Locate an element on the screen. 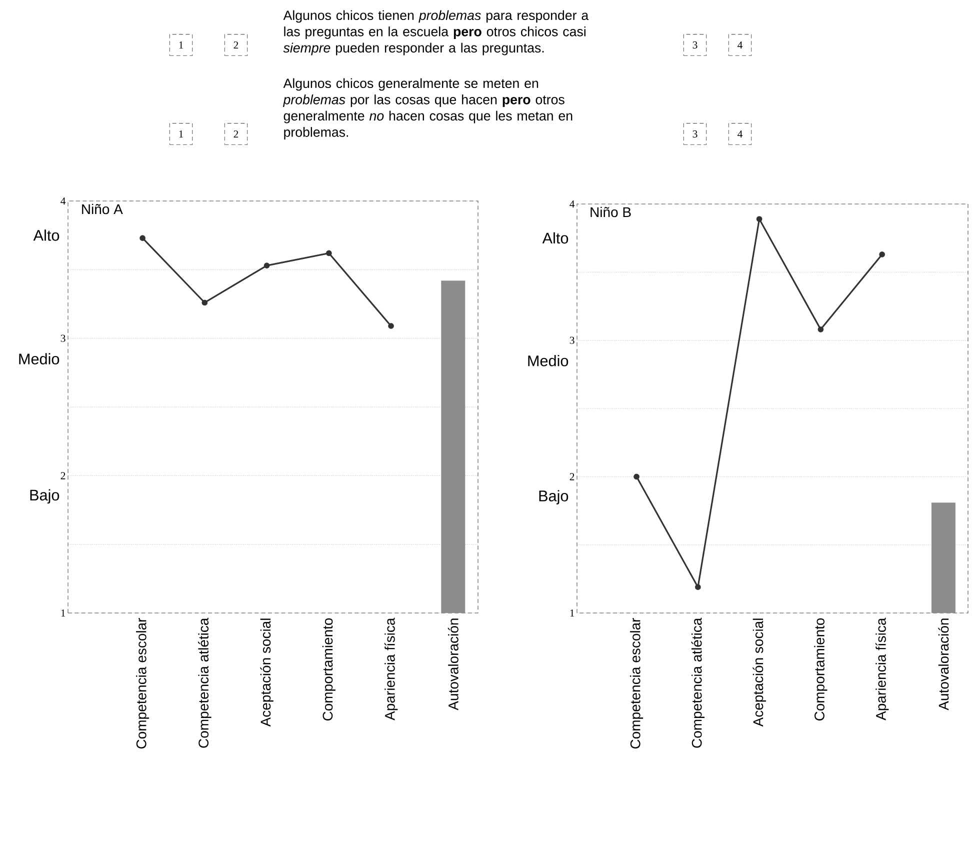 The height and width of the screenshot is (855, 974). text: Algunos chicos tienen problemas para responder a las preguntas en la escuela pero otros chicos casi siempre pueden responder a las preguntas. is located at coordinates (436, 33).